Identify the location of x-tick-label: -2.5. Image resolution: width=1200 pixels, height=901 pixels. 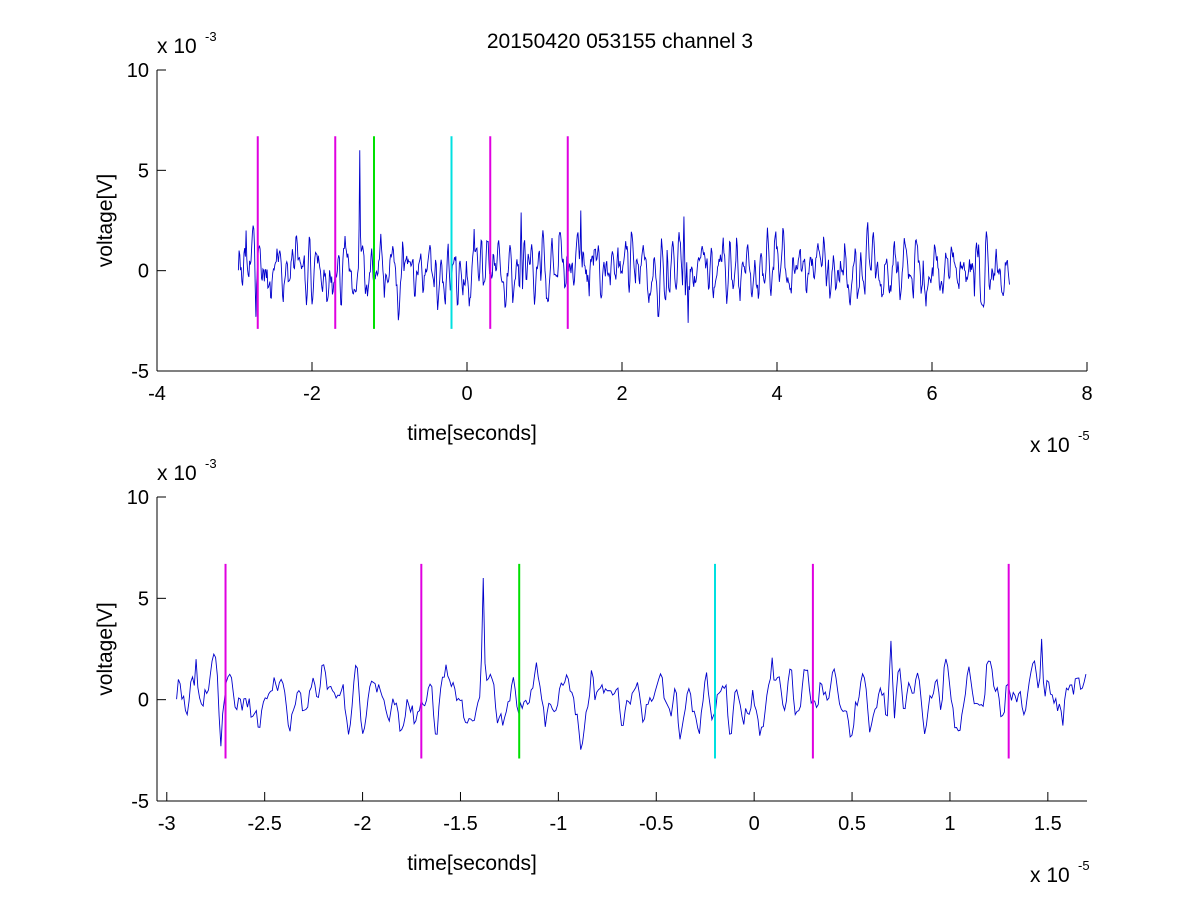
(264, 824).